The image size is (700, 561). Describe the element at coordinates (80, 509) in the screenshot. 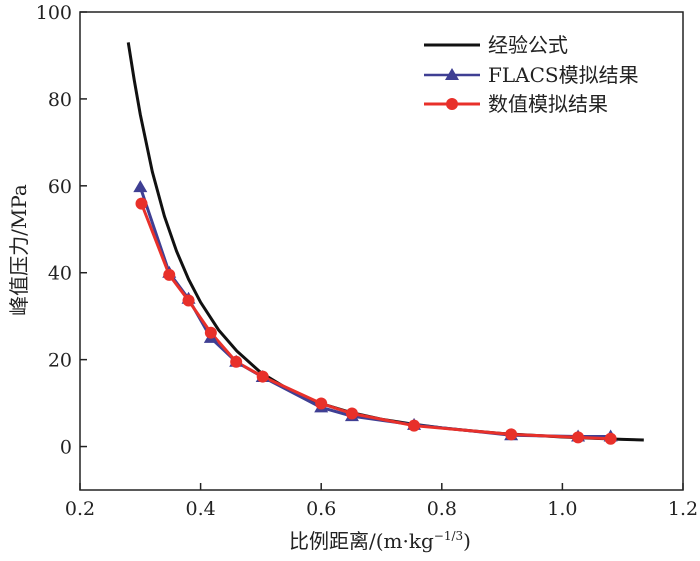

I see `x-tick-label: 0.2` at that location.